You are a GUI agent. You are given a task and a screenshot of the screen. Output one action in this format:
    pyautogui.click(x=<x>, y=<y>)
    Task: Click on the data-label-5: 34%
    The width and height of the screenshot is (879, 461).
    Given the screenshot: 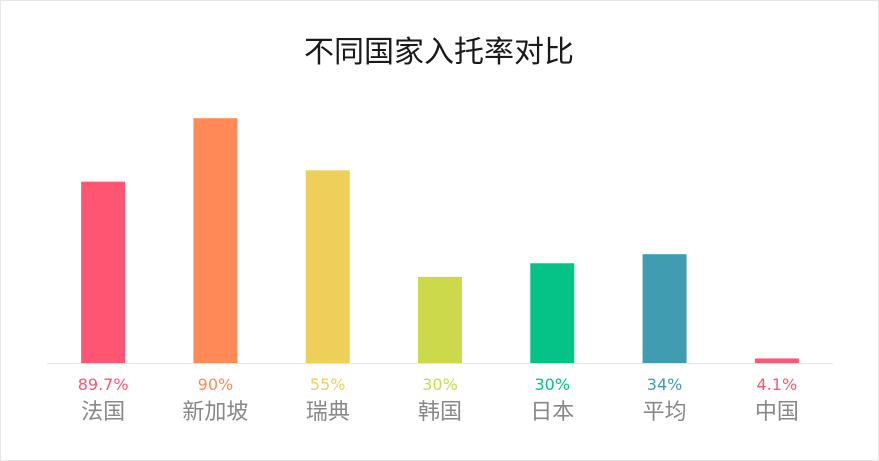 What is the action you would take?
    pyautogui.click(x=665, y=384)
    